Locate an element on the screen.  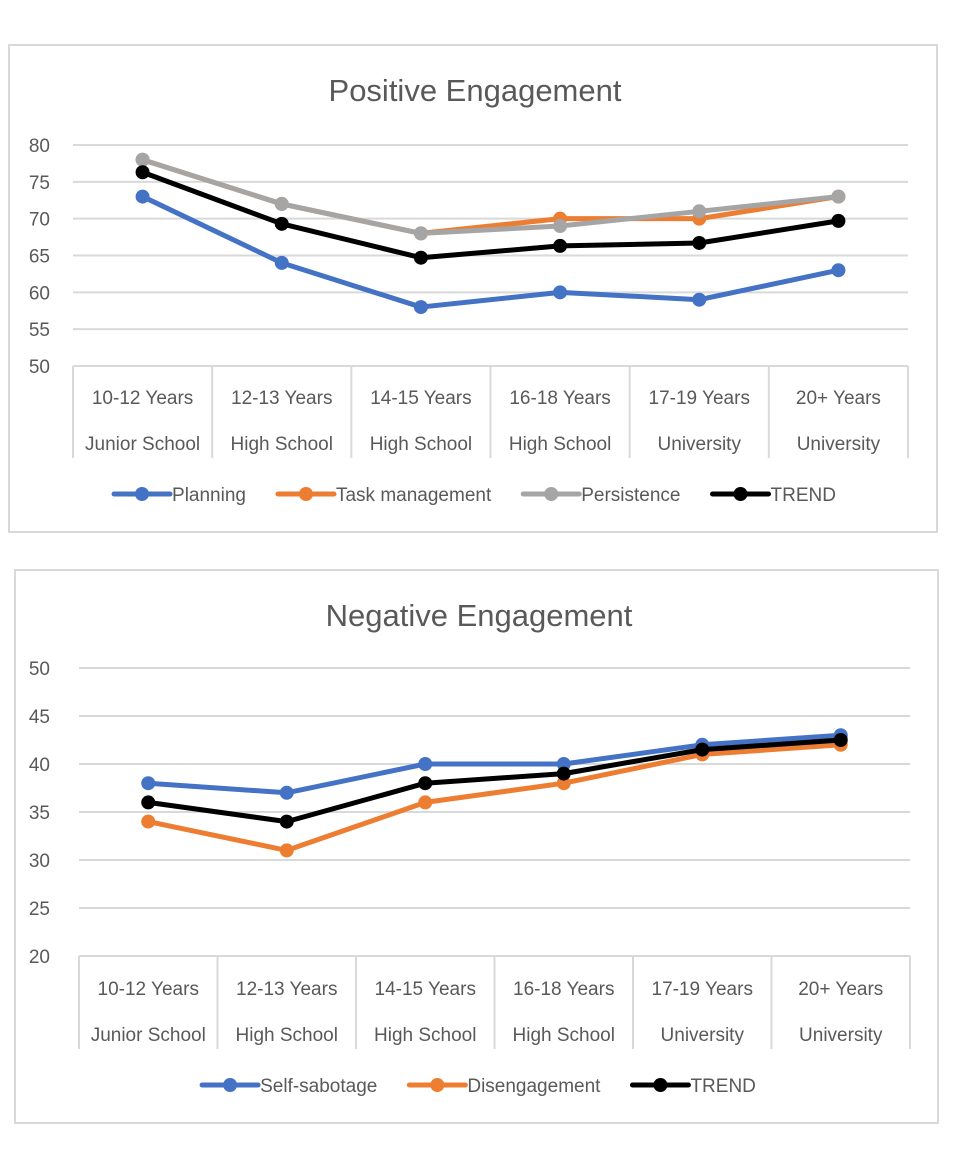
series-line-disengagement is located at coordinates (494, 797).